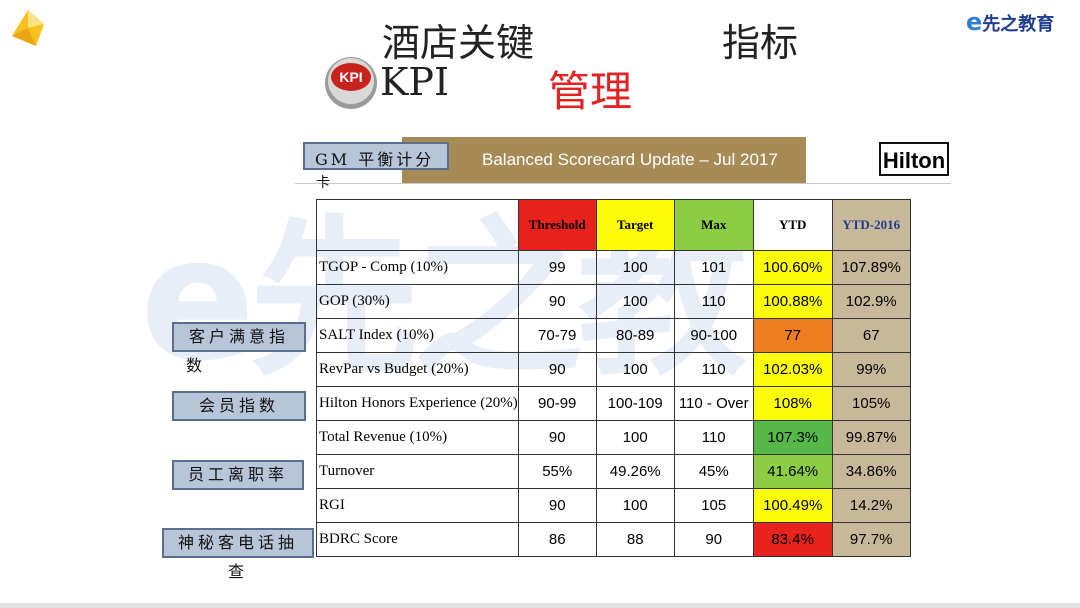 This screenshot has height=608, width=1080. I want to click on kpi-name-cell: TGOP - Comp (10%), so click(417, 267).